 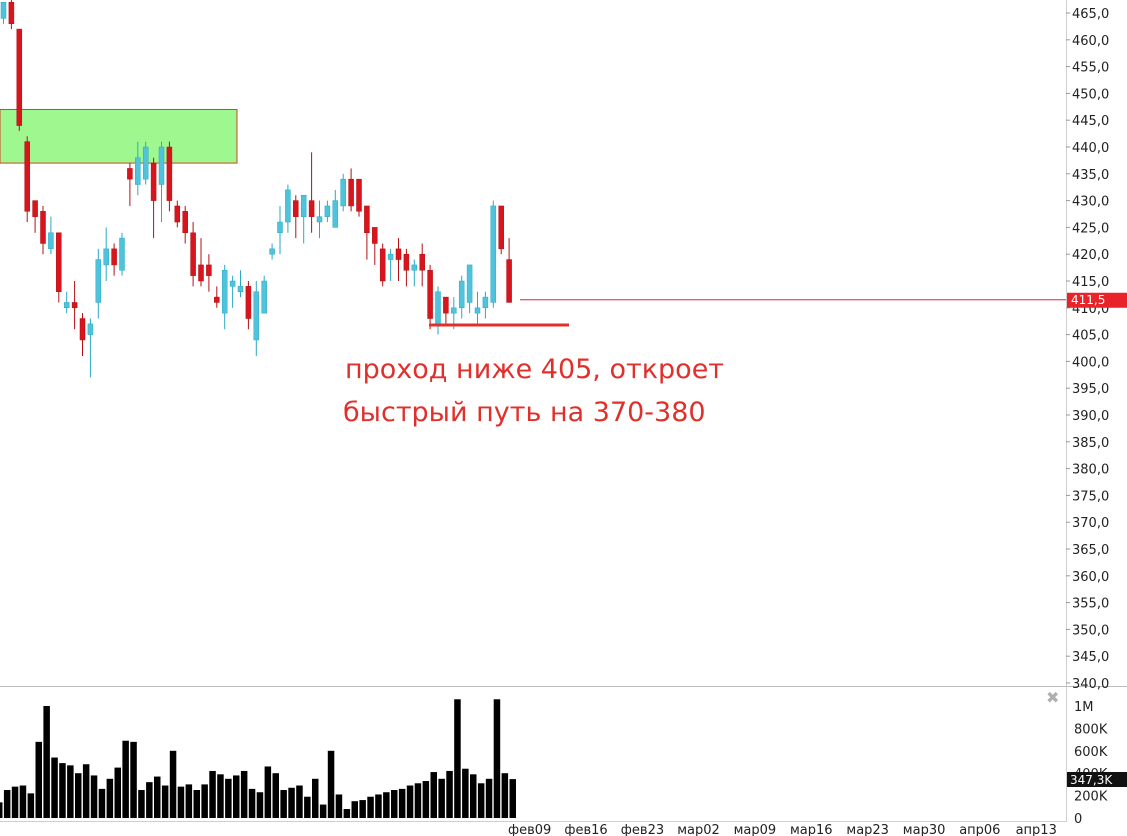 What do you see at coordinates (924, 829) in the screenshot?
I see `date-label: мар30` at bounding box center [924, 829].